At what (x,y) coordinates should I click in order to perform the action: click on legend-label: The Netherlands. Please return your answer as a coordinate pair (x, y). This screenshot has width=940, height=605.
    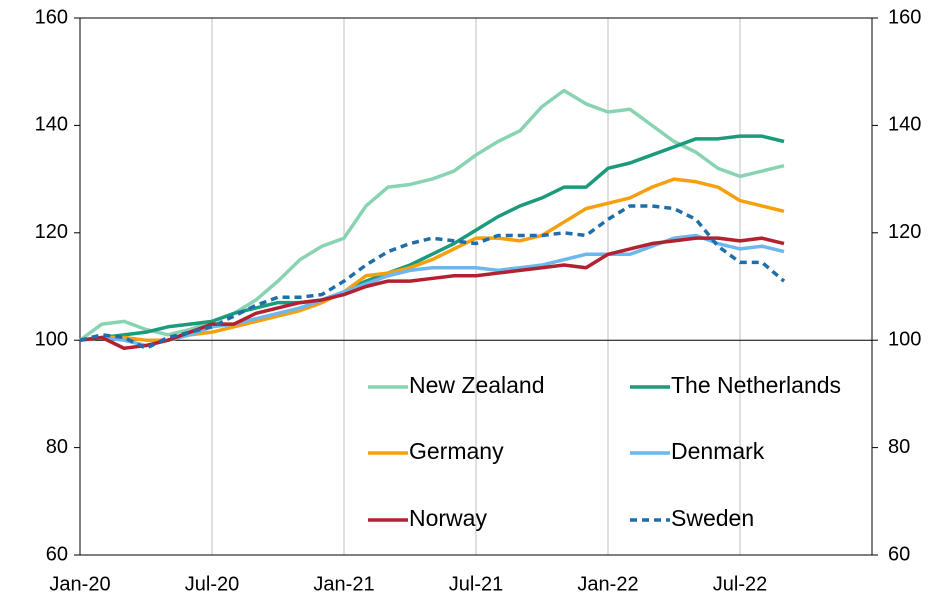
    Looking at the image, I should click on (756, 385).